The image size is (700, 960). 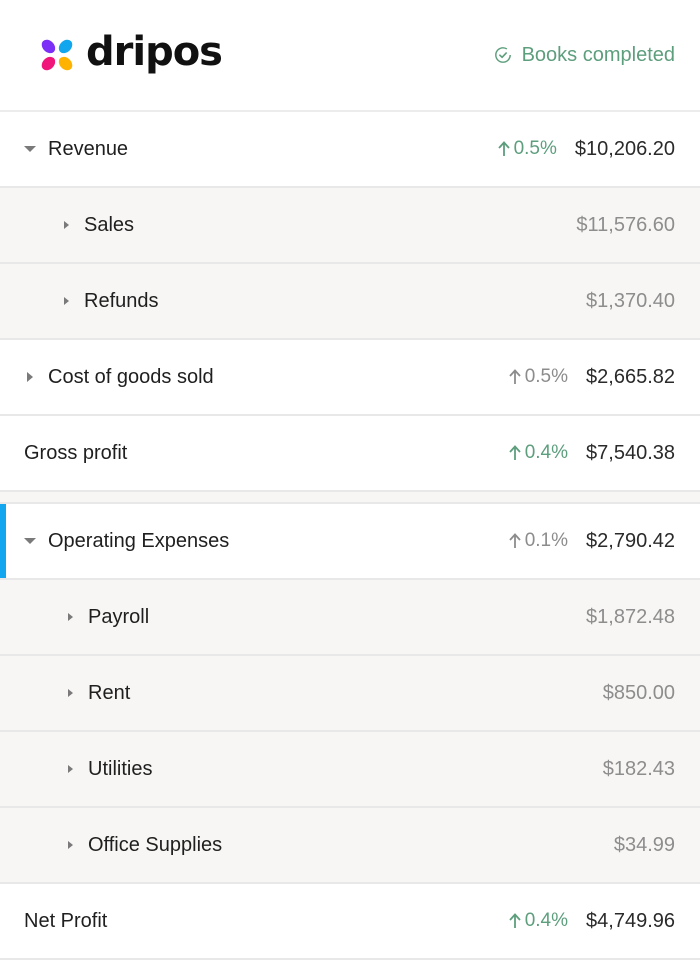 I want to click on row-cost-of-goods-sold: Cost of goods sold 0.5% $2,665.82, so click(x=350, y=378).